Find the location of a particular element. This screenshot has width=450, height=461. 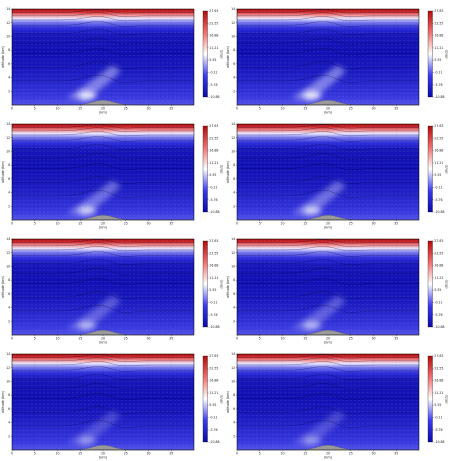

grid-lines is located at coordinates (102, 286).